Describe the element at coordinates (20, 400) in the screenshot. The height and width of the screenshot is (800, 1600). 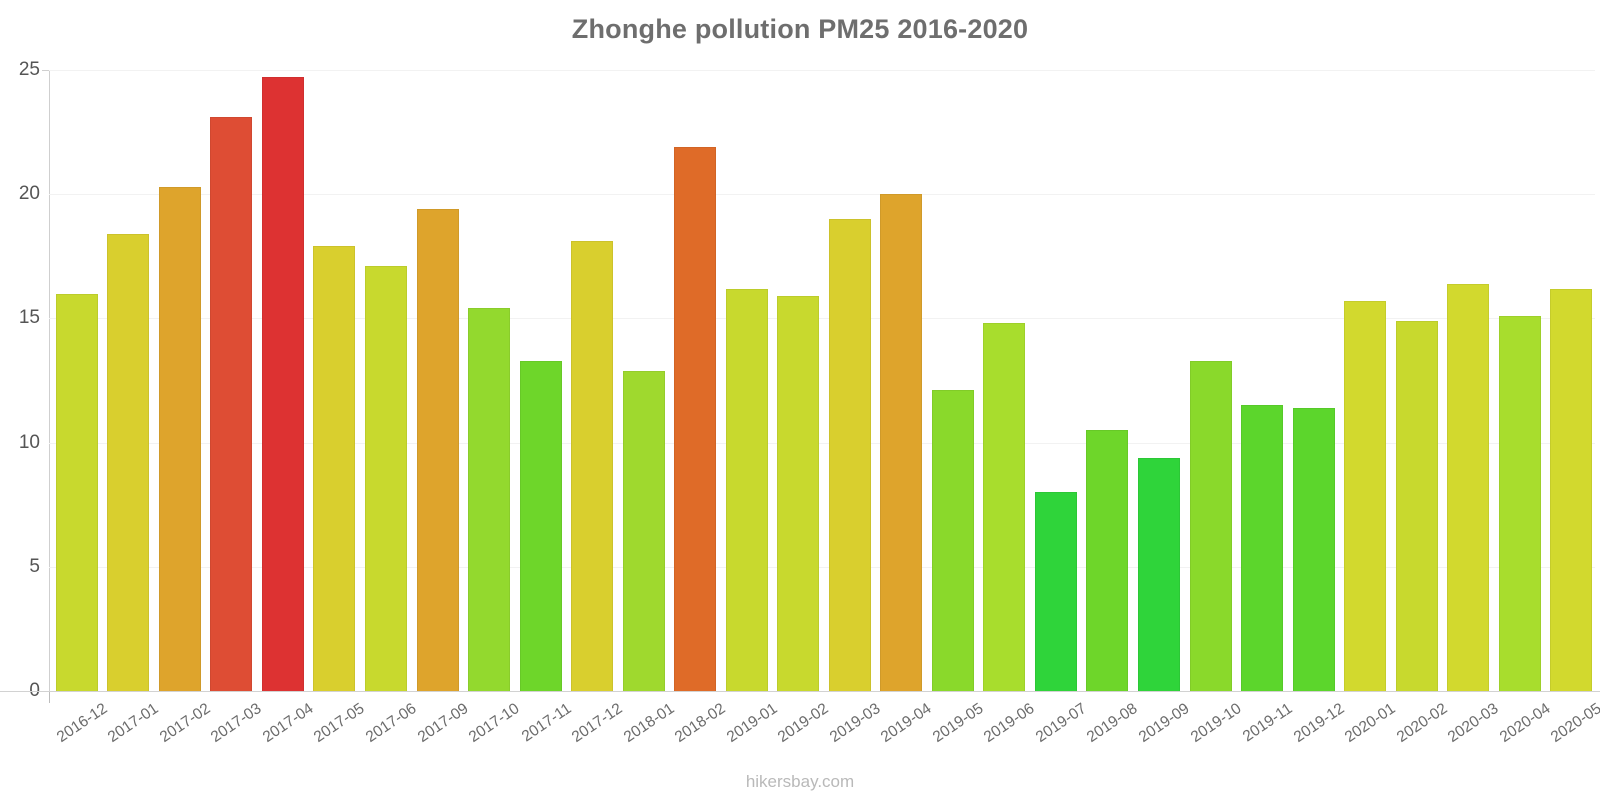
I see `y-axis-tick-labels: 0 5 10 15 20 25` at that location.